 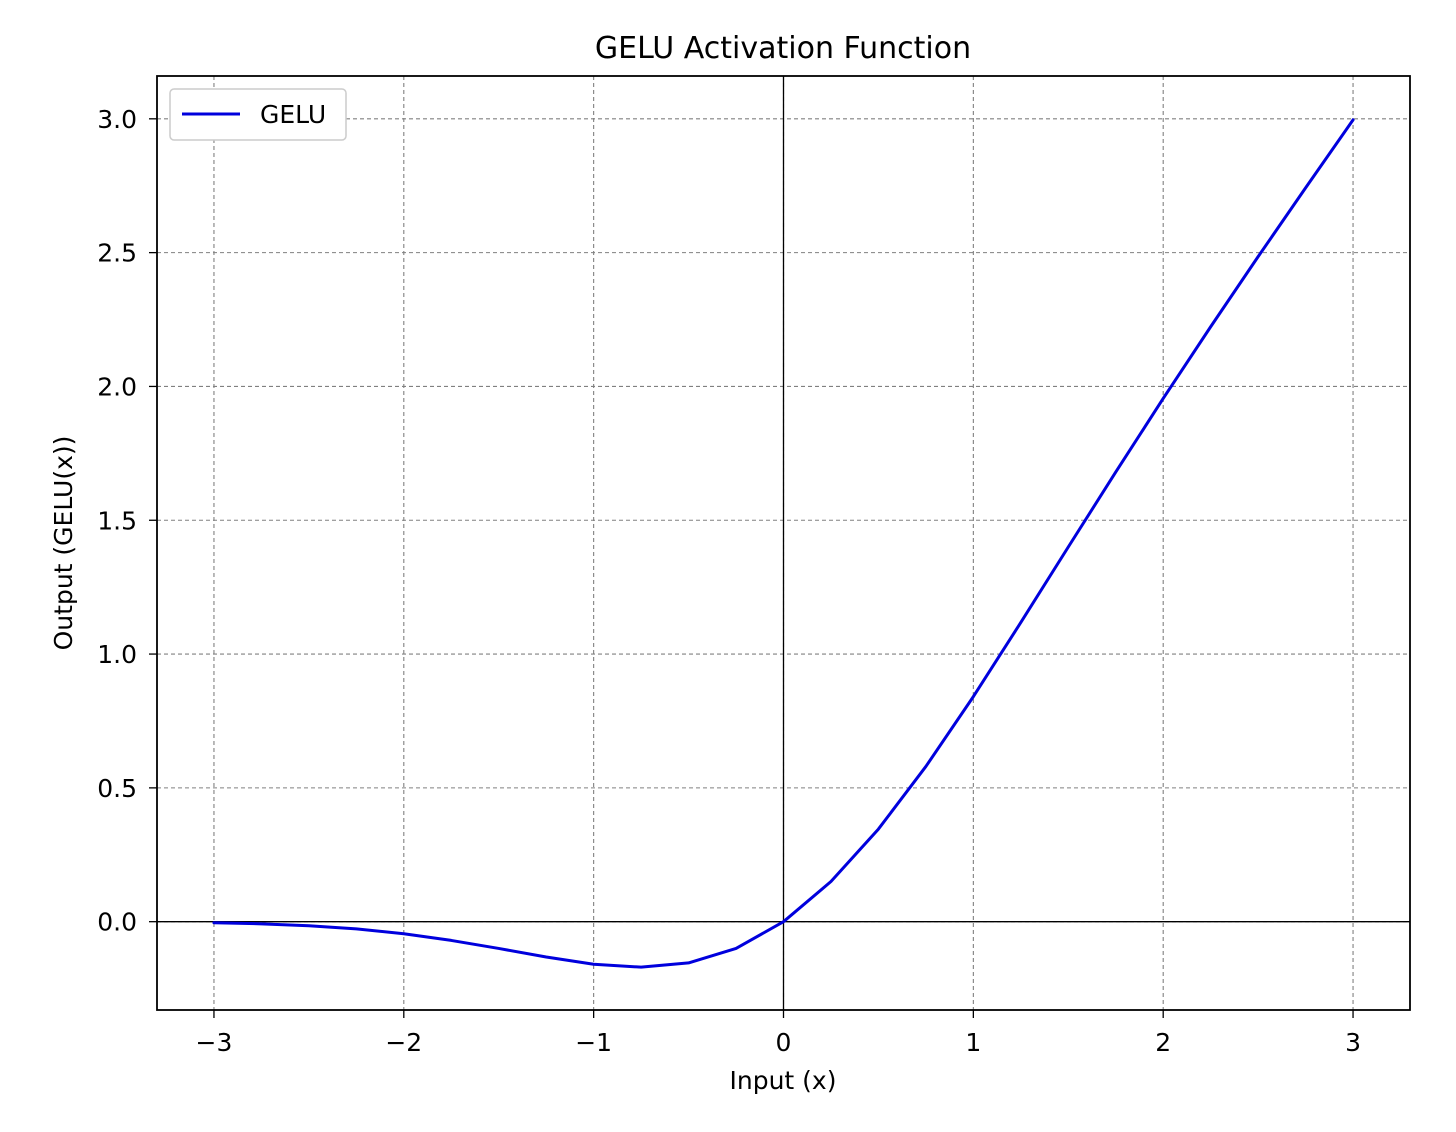 I want to click on y-tick-label: 2.0, so click(x=117, y=386).